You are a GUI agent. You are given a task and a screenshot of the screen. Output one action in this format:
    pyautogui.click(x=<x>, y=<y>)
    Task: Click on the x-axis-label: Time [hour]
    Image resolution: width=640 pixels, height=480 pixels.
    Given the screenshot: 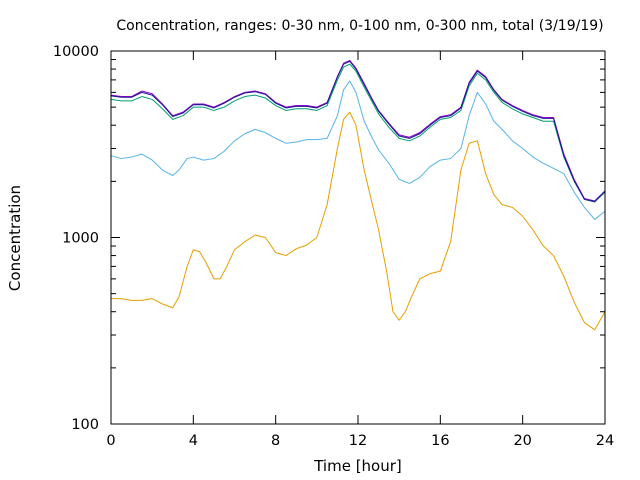 What is the action you would take?
    pyautogui.click(x=357, y=466)
    